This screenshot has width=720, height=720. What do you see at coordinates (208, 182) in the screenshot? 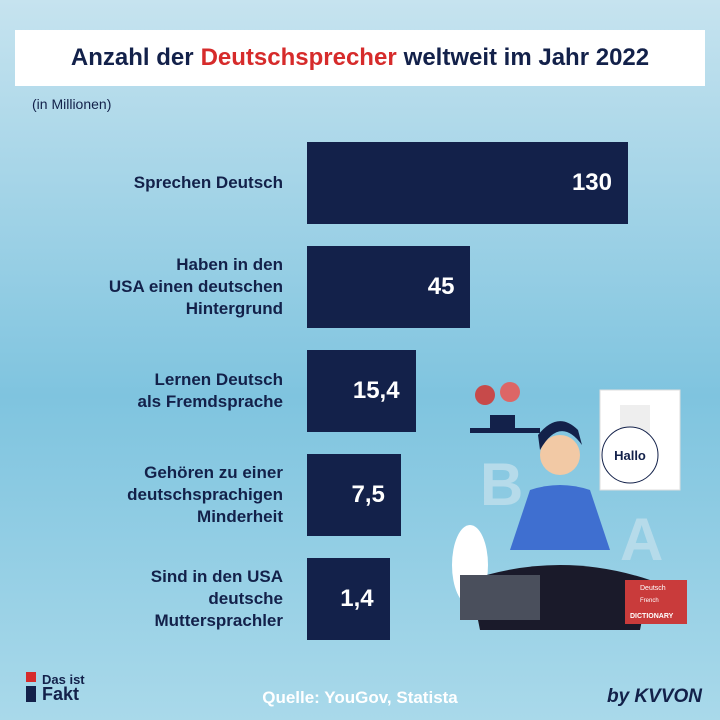
I see `category-label: Sprechen Deutsch` at bounding box center [208, 182].